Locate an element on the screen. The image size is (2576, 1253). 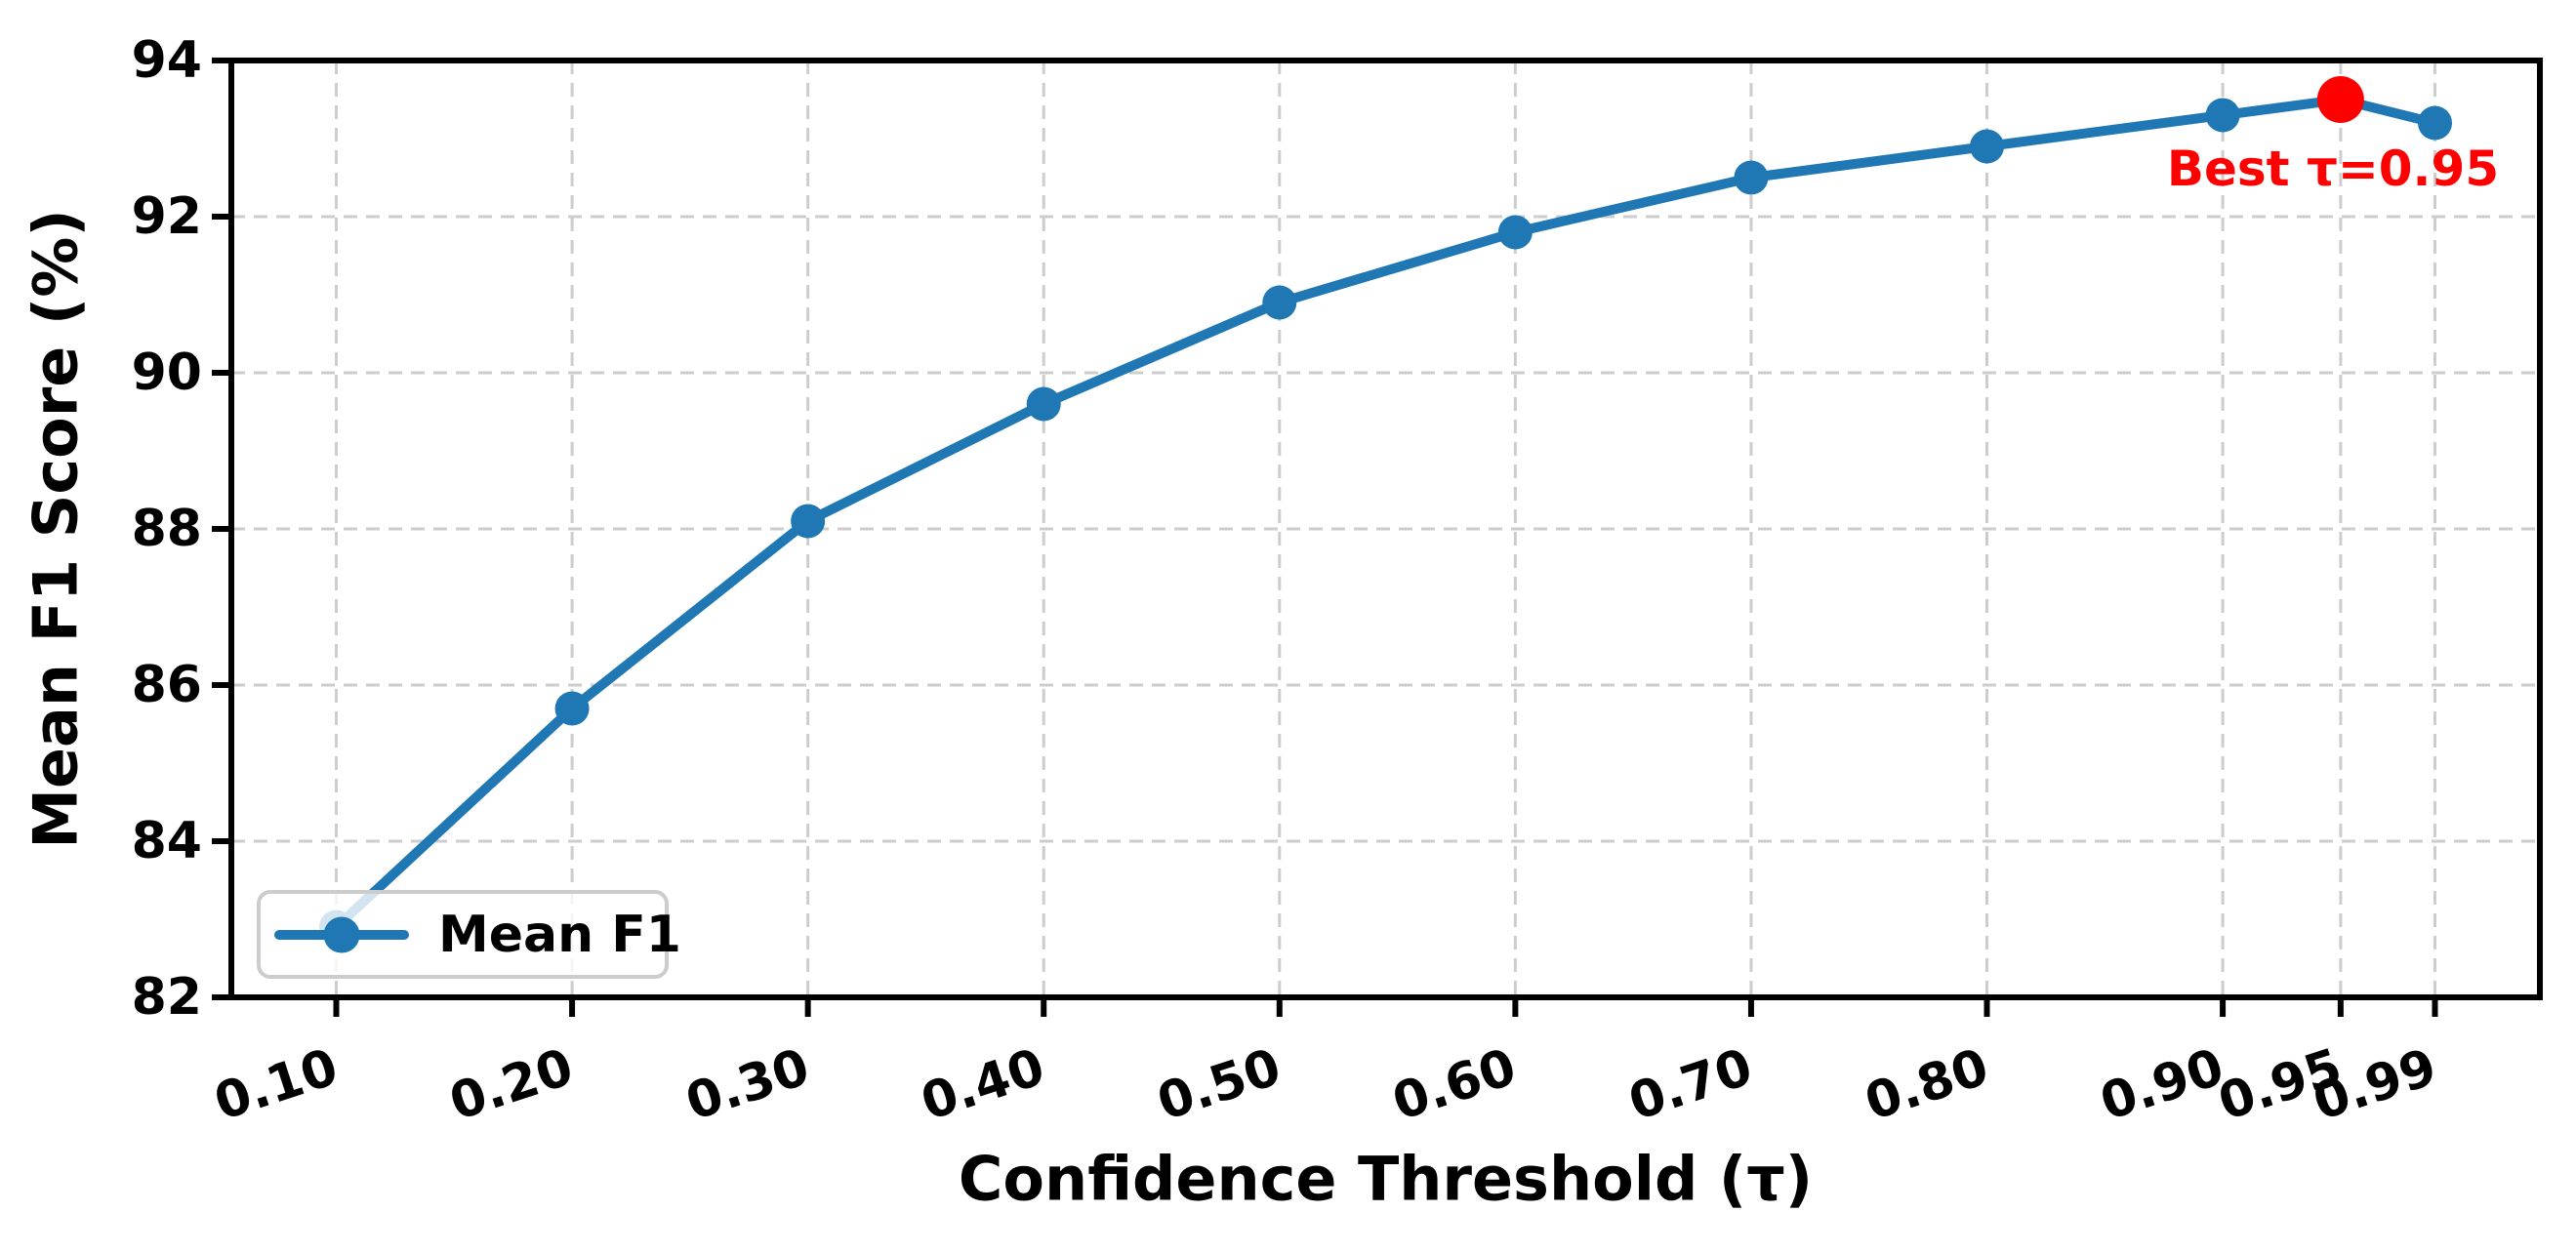
x-axis-label: Confidence Threshold (τ) is located at coordinates (1386, 1179).